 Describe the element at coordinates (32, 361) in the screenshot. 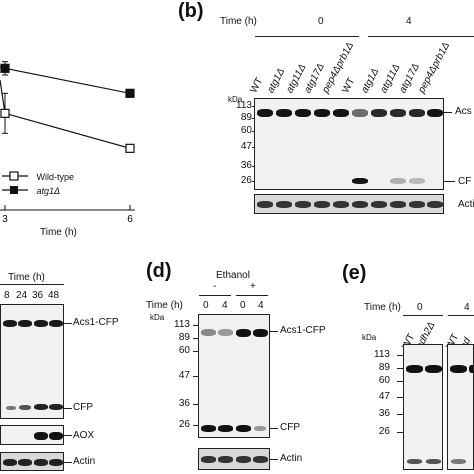

I see `blot-c-main` at that location.